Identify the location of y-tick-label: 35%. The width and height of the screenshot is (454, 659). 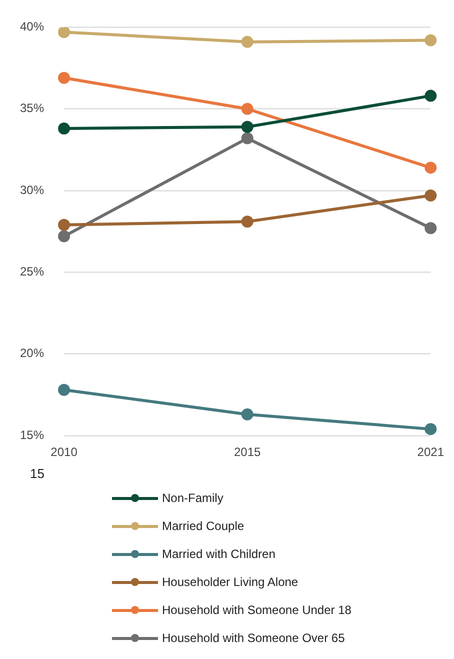
(32, 108).